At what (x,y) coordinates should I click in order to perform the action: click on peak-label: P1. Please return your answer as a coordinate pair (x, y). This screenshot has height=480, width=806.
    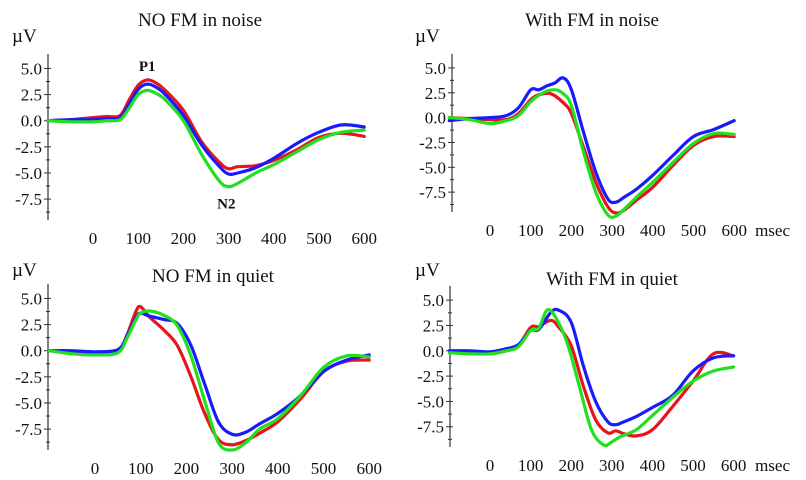
    Looking at the image, I should click on (147, 67).